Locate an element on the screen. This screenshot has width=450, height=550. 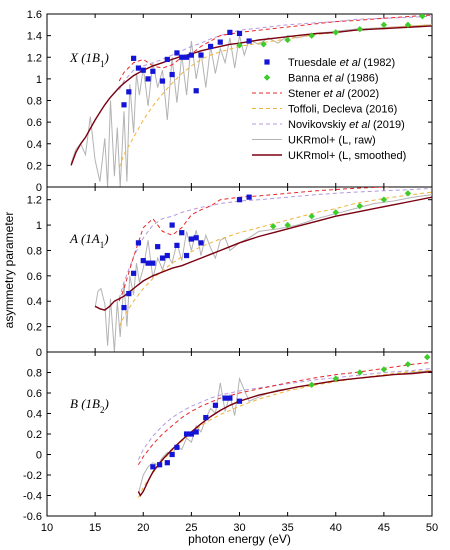
x-tick-label: 45 is located at coordinates (384, 528).